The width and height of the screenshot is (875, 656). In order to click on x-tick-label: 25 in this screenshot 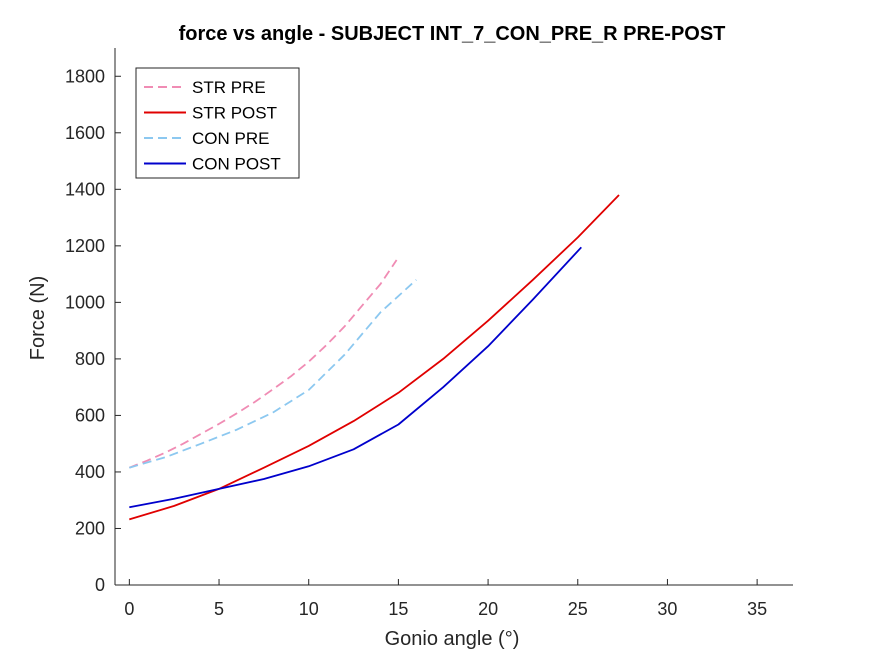, I will do `click(578, 609)`.